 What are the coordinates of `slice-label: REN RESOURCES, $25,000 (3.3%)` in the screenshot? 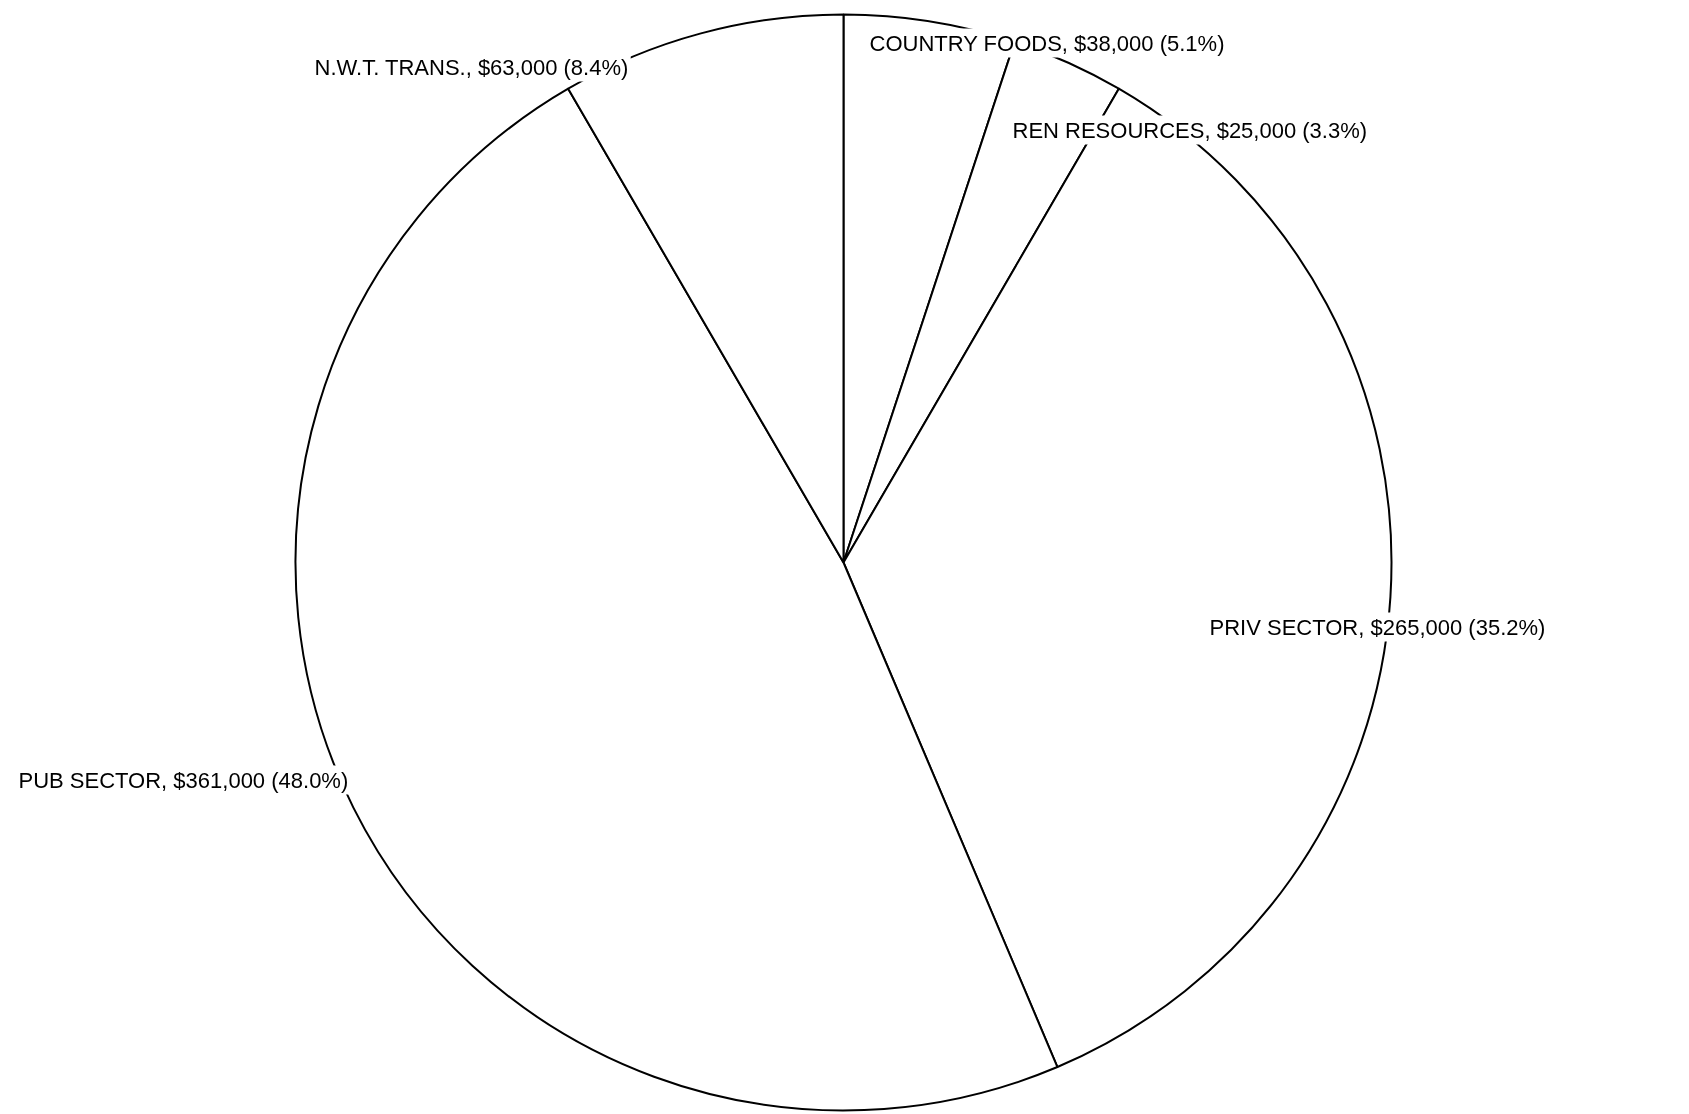 It's located at (1190, 130).